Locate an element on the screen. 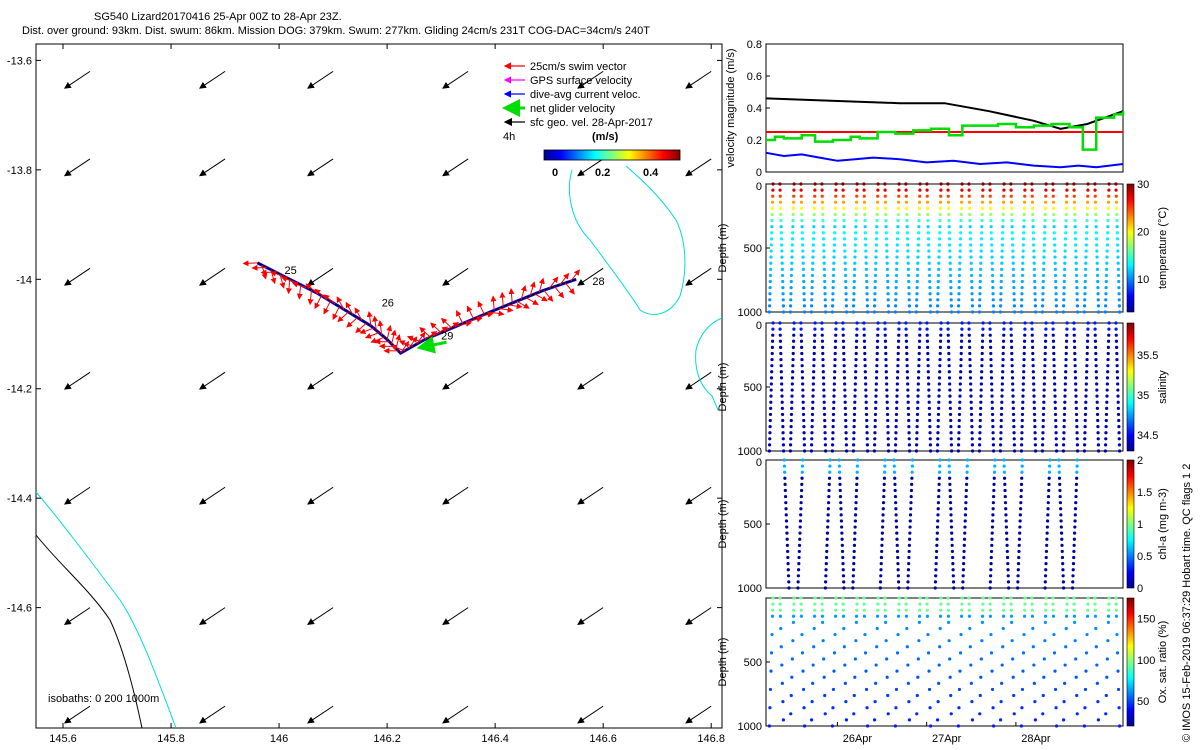 This screenshot has width=1200, height=750. legend-entry-dac: dive-avg current veloc. is located at coordinates (572, 95).